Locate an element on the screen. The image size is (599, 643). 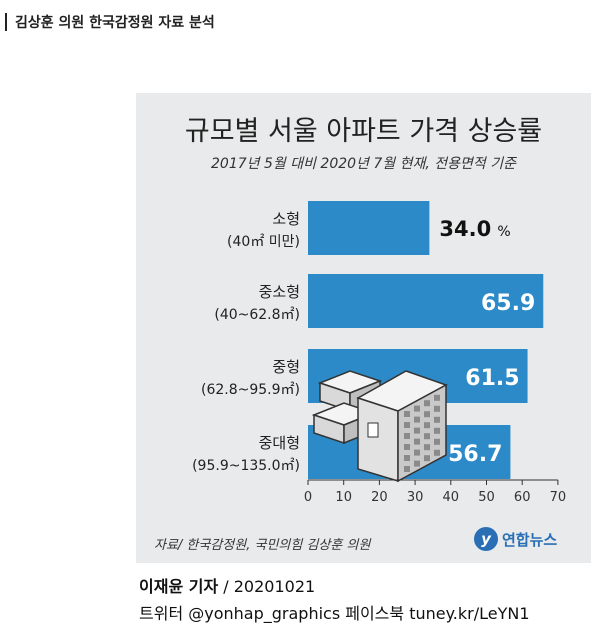
credit-line: 이재윤 기자 / 20201021 is located at coordinates (227, 585).